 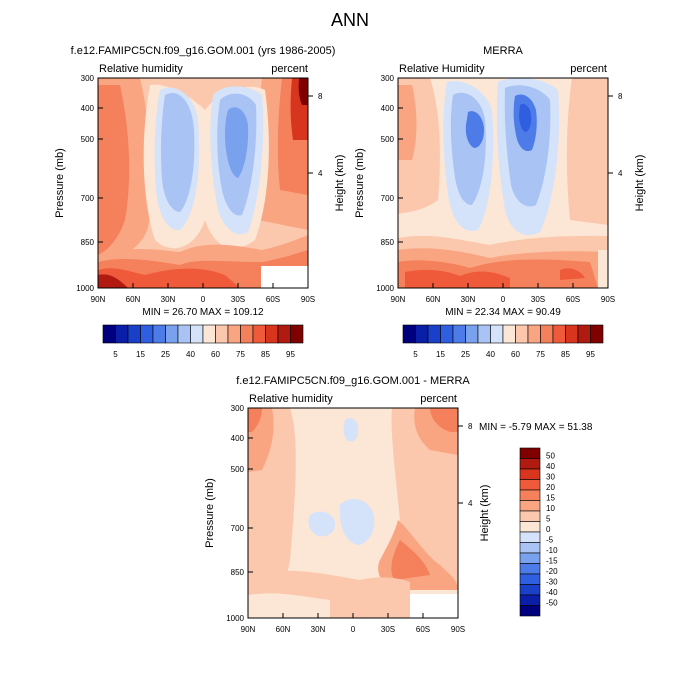 What do you see at coordinates (291, 399) in the screenshot?
I see `panel-diff-left-label: Relative humidity` at bounding box center [291, 399].